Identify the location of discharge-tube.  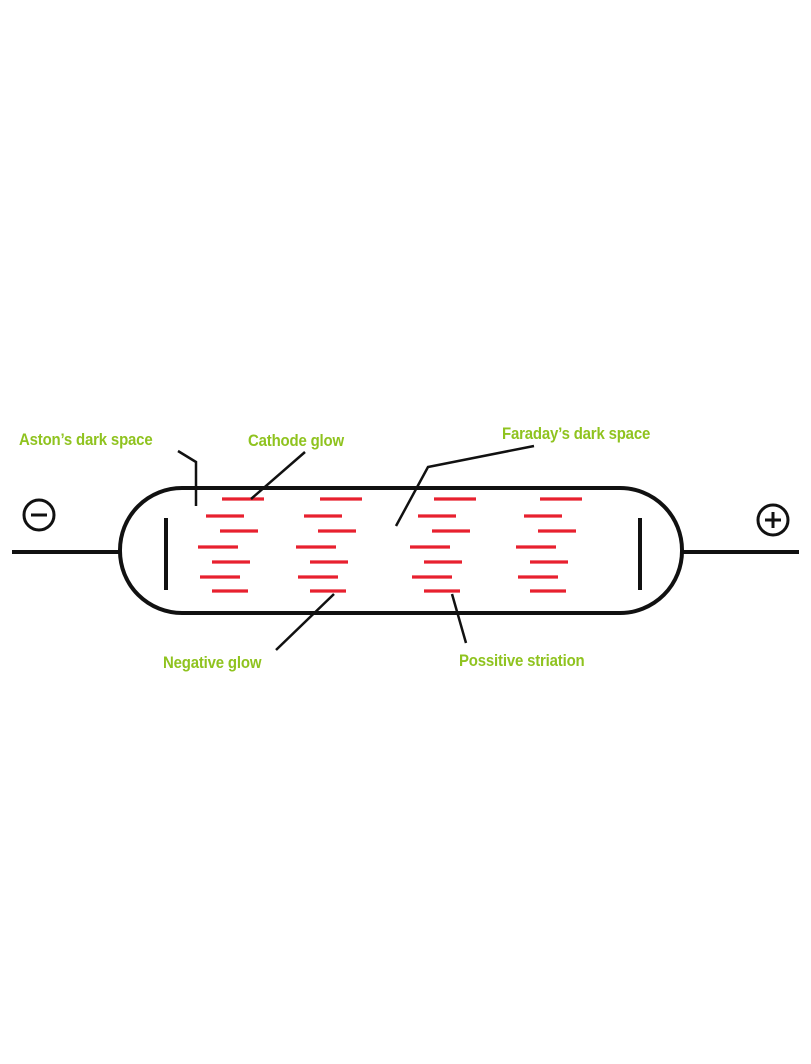
(401, 550).